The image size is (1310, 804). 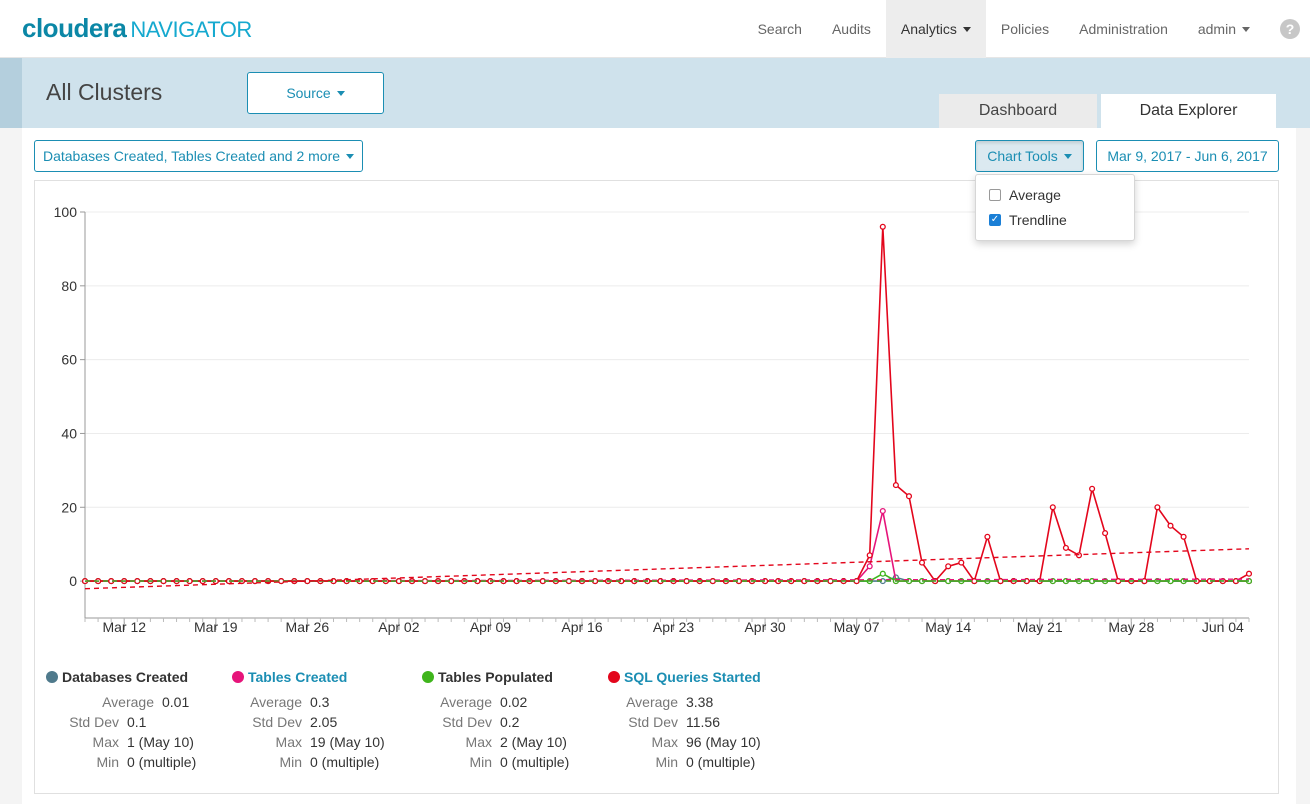 I want to click on nav-administration: Administration, so click(x=1123, y=29).